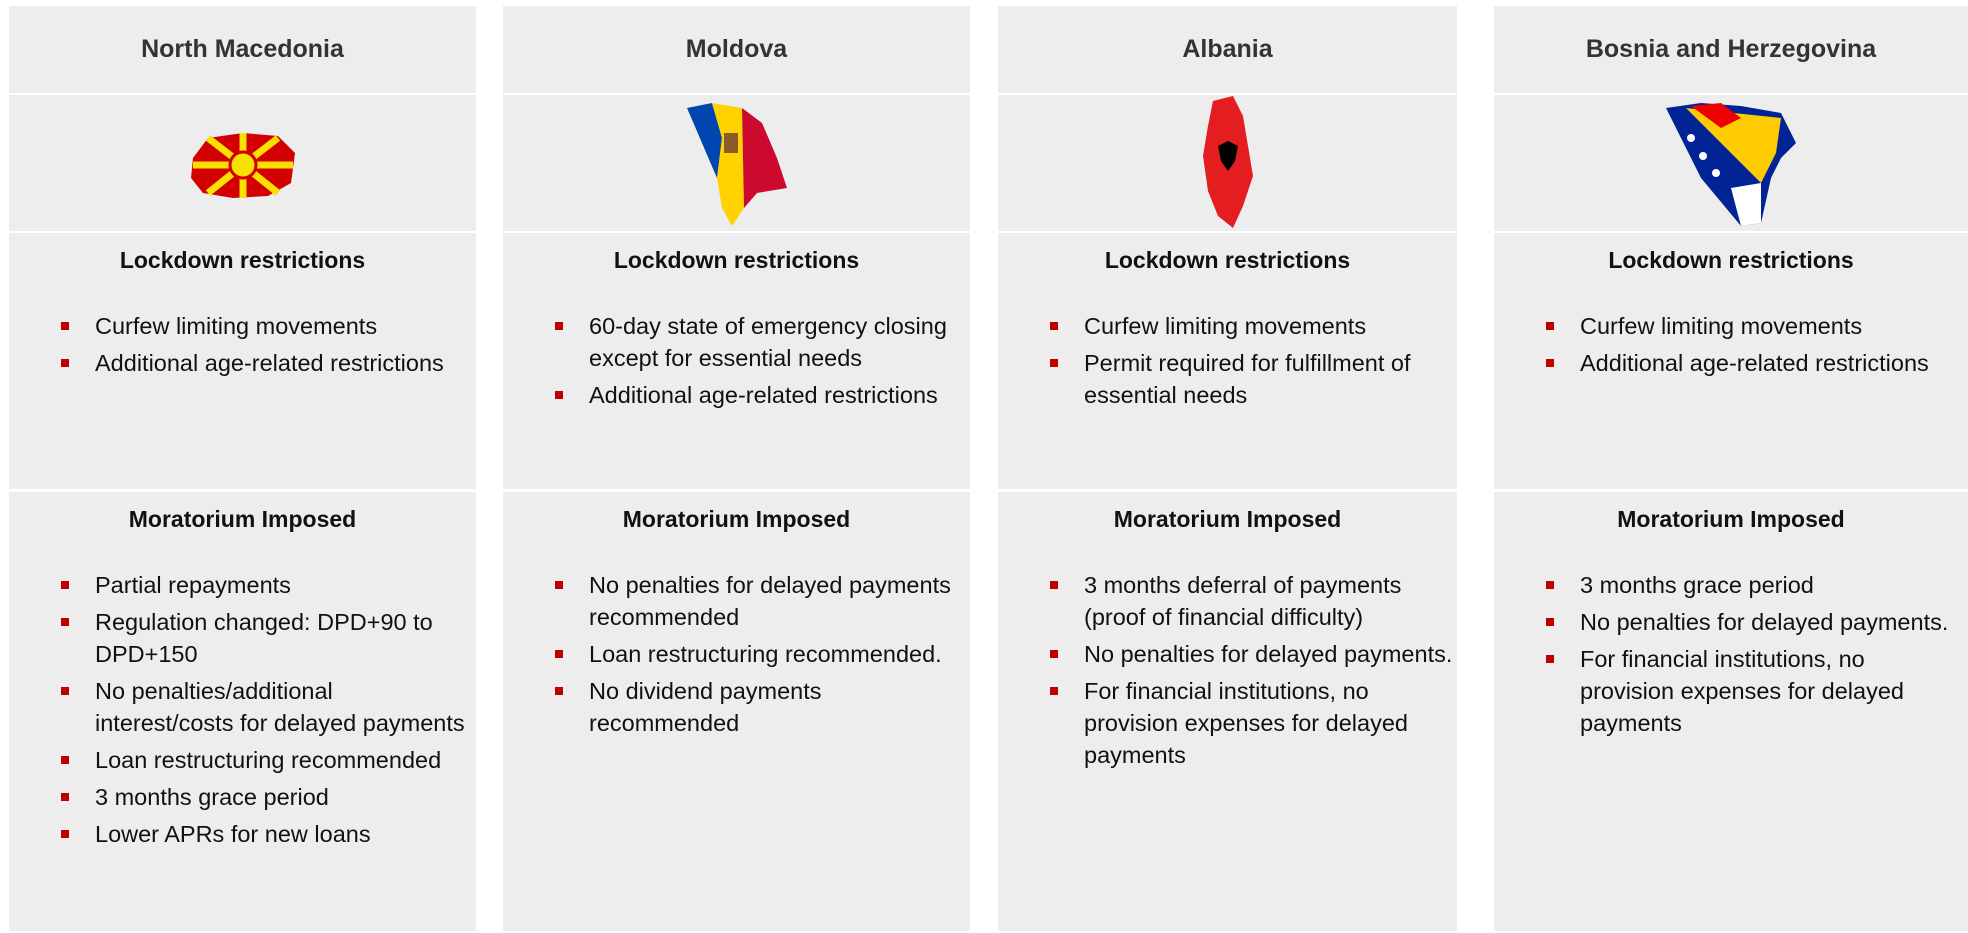  Describe the element at coordinates (242, 49) in the screenshot. I see `country-name: North Macedonia` at that location.